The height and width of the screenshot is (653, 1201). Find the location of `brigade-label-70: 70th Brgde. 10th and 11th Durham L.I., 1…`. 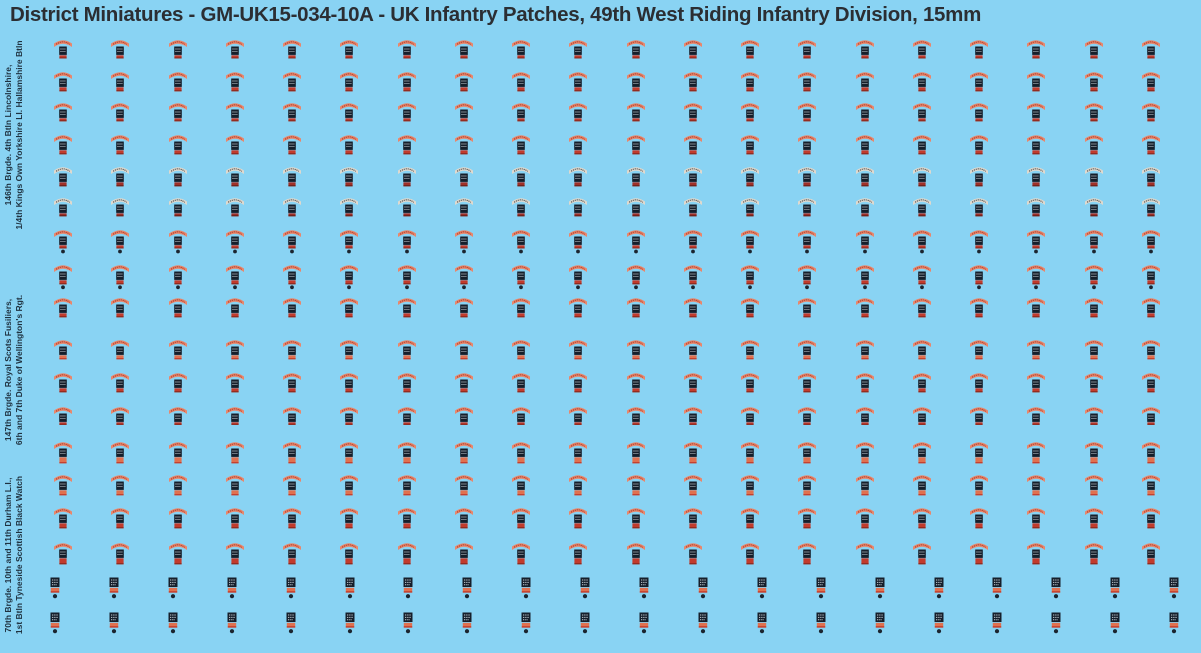

brigade-label-70: 70th Brgde. 10th and 11th Durham L.I., 1… is located at coordinates (15, 555).